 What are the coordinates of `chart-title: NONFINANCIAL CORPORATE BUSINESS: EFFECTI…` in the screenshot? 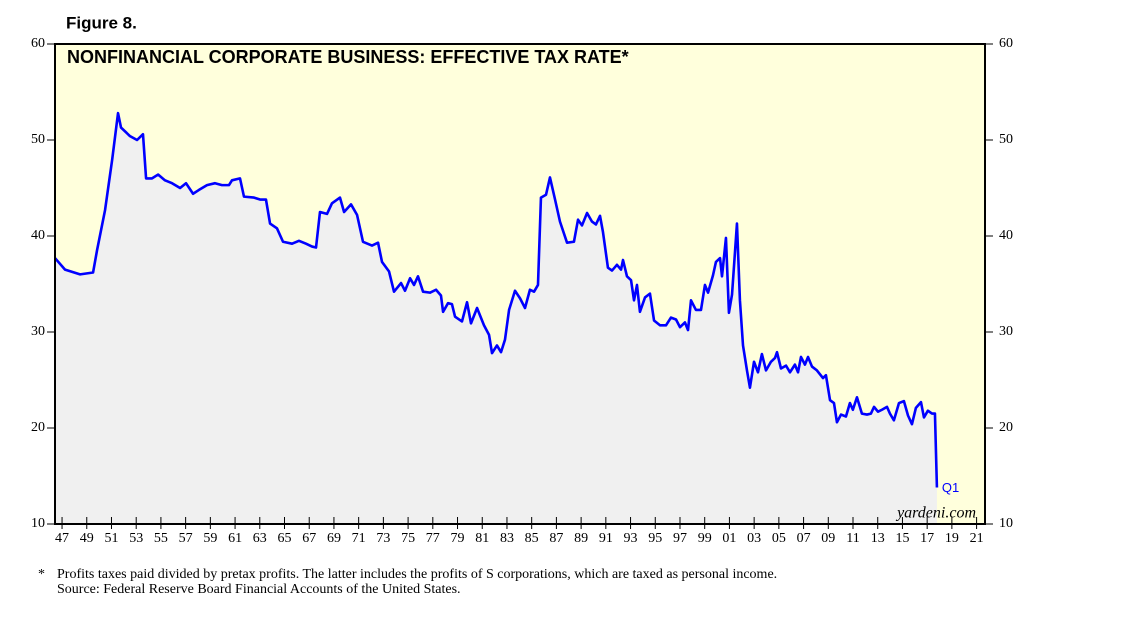 It's located at (348, 57).